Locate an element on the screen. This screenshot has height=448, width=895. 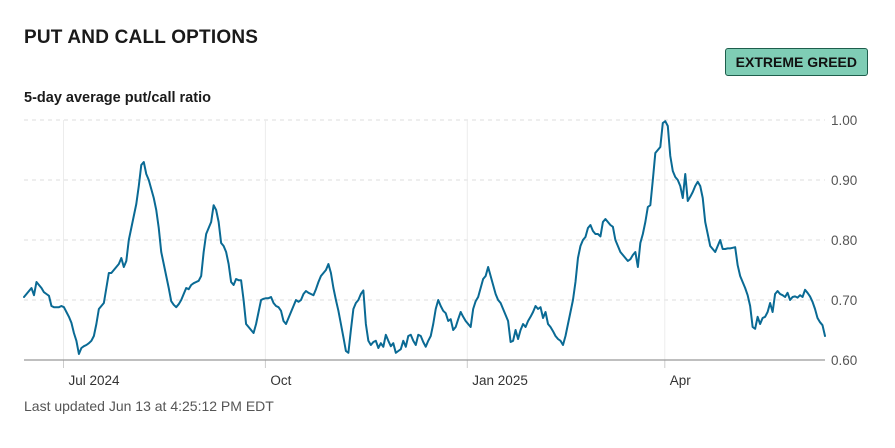
x-tick-label: Jan 2025 is located at coordinates (500, 380).